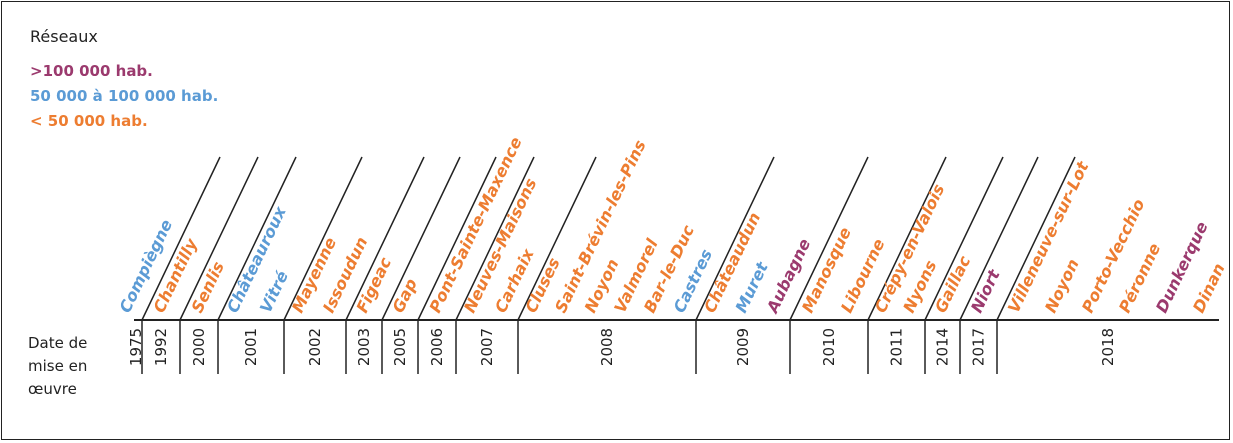 The image size is (1233, 443). I want to click on city-label: Vitré, so click(274, 292).